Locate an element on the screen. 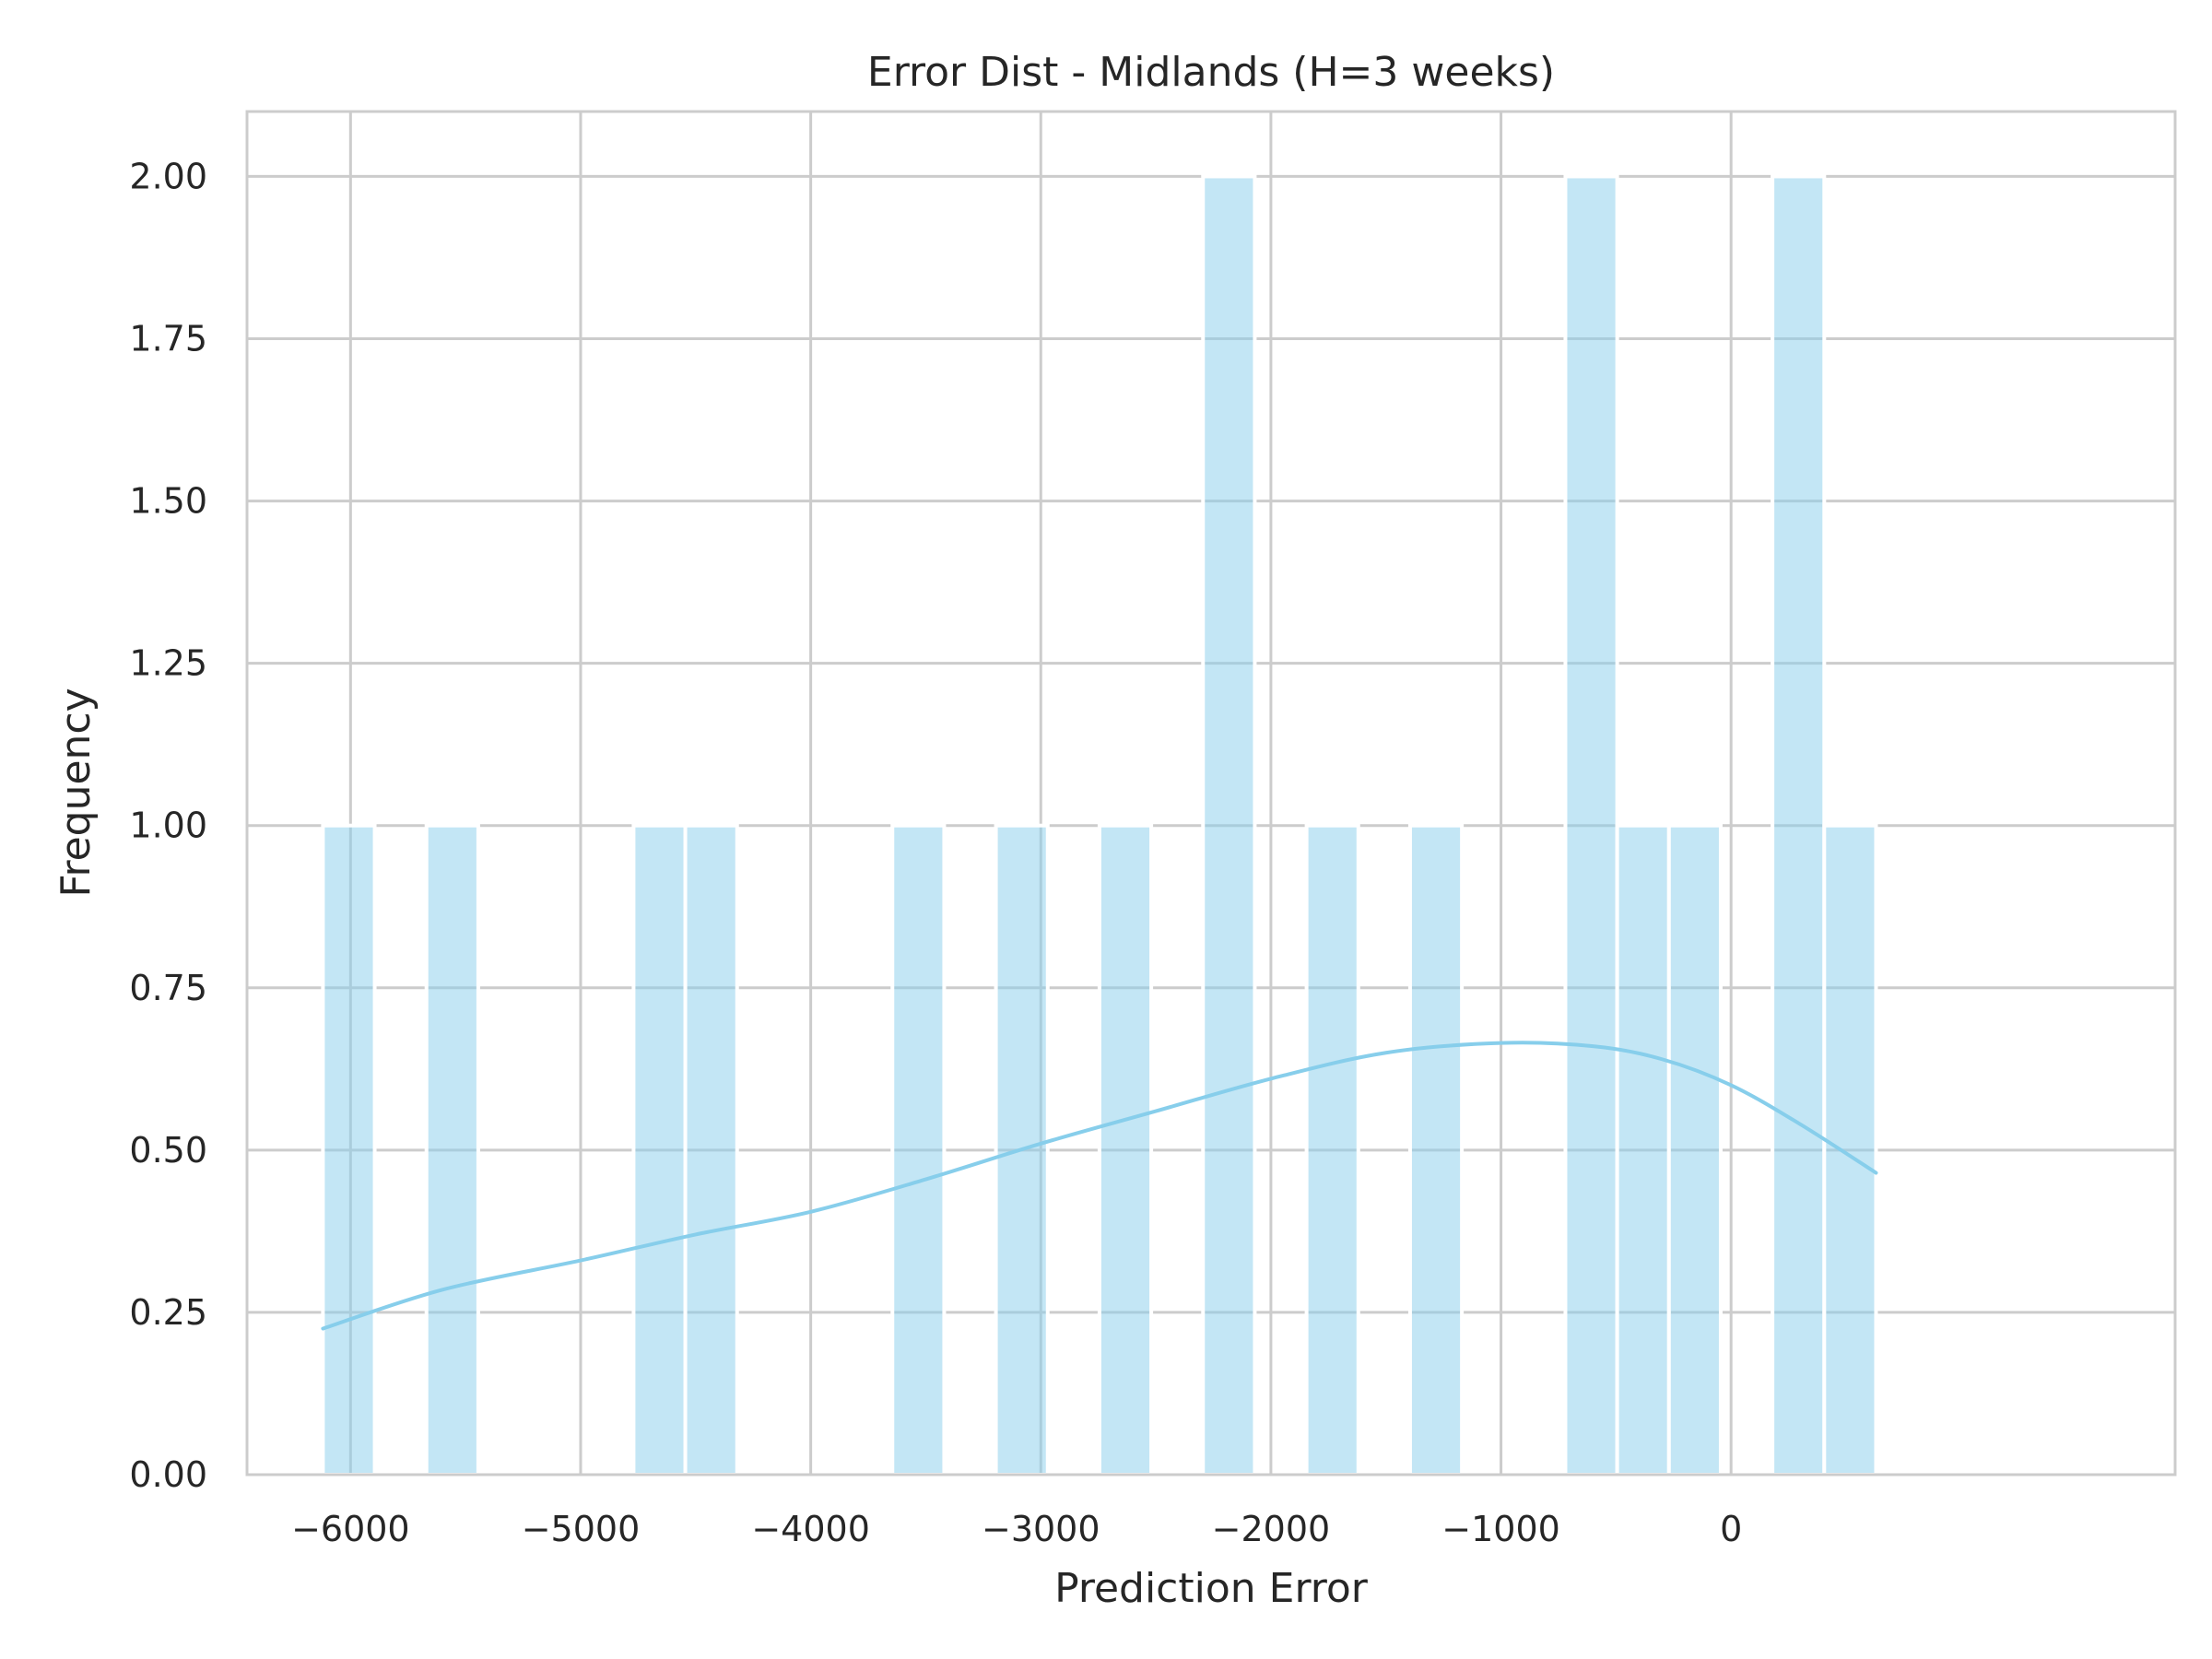 This screenshot has height=1659, width=2212. y-tick-label: 0.75 is located at coordinates (168, 988).